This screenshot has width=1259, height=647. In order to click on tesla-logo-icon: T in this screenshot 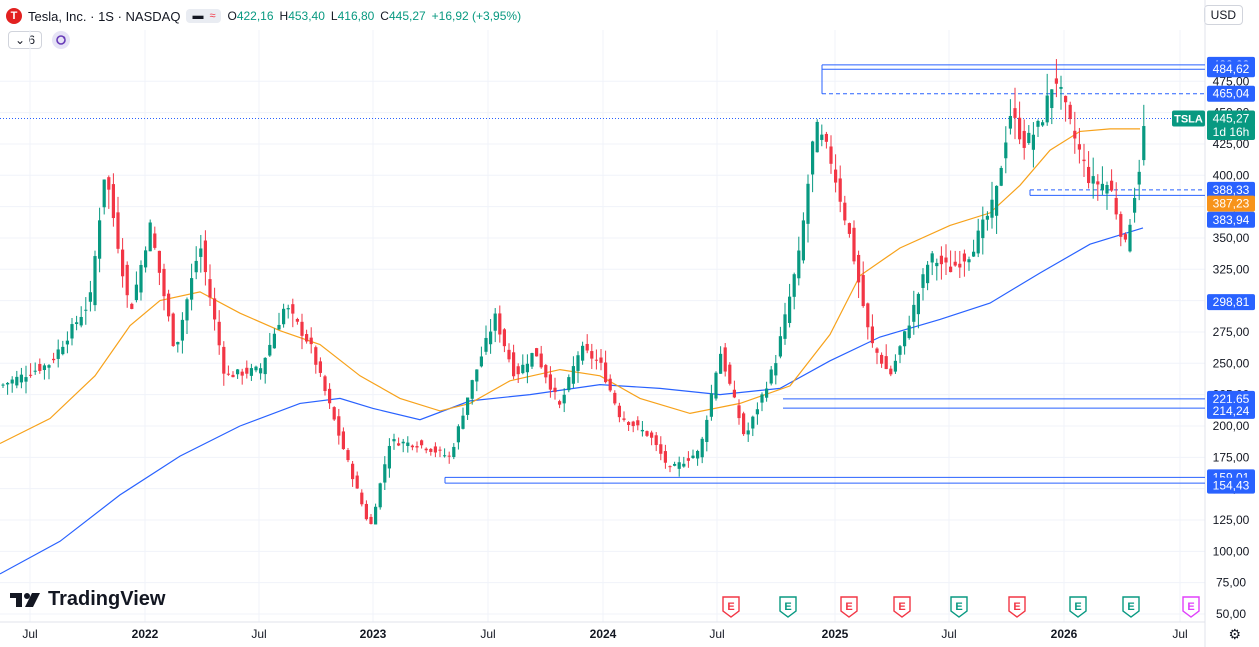, I will do `click(14, 16)`.